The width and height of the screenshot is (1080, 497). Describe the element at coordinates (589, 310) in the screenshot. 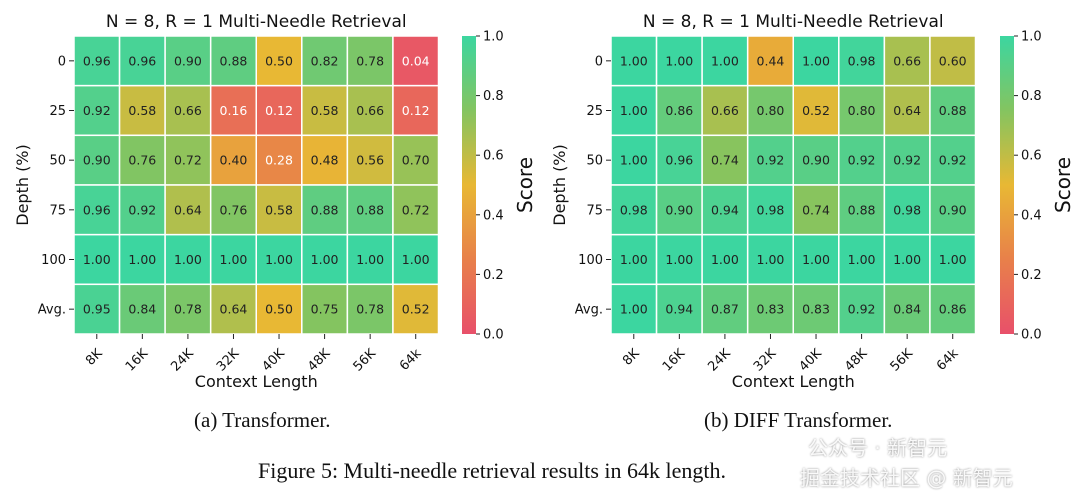

I see `y-tick-label: Avg.` at that location.